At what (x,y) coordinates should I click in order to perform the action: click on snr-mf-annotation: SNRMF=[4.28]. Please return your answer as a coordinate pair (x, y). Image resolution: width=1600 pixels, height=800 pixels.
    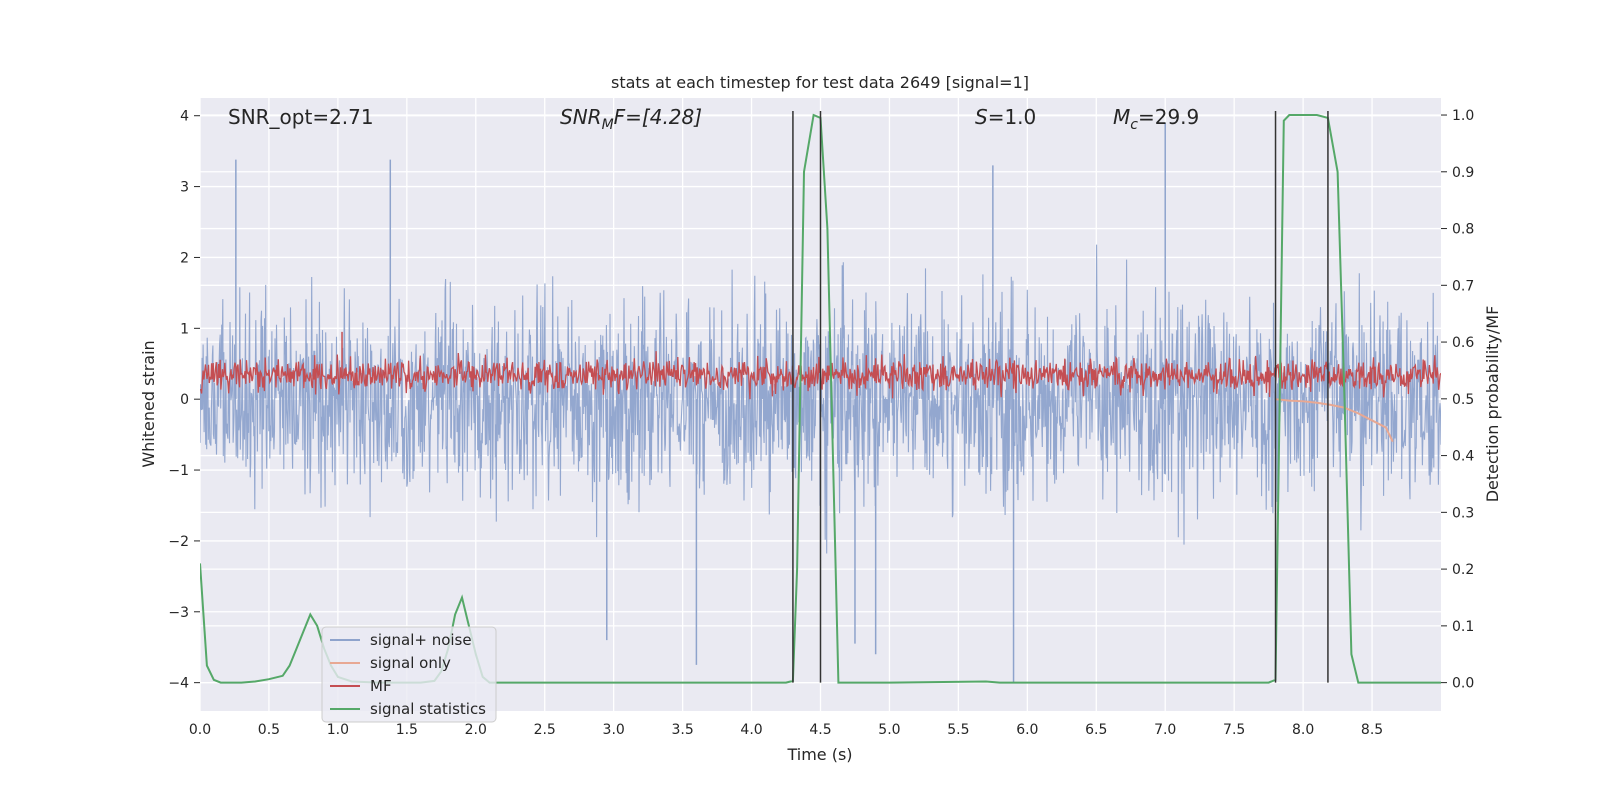
    Looking at the image, I should click on (631, 119).